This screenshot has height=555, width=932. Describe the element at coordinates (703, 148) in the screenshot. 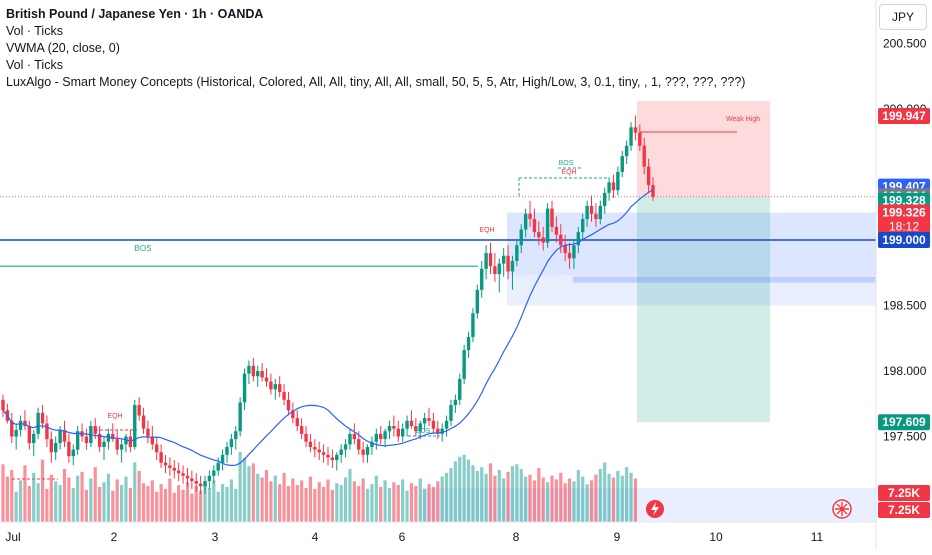

I see `position-stop-zone` at that location.